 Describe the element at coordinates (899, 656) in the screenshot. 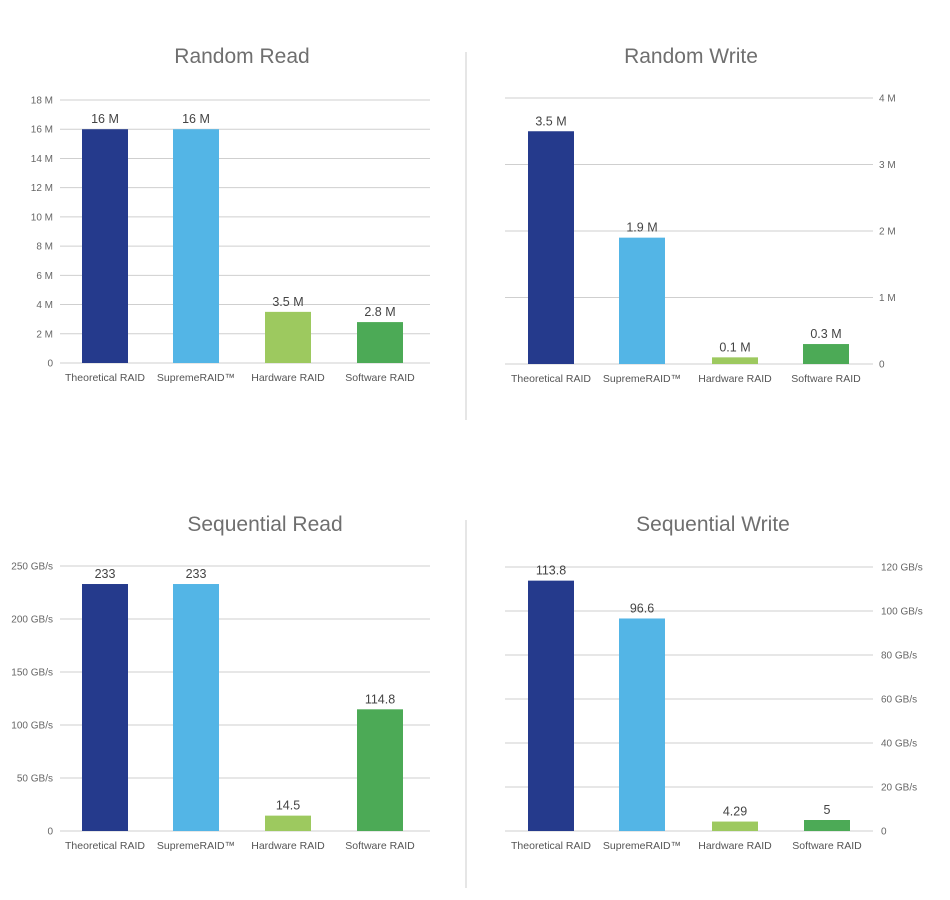

I see `sequential-write-y-tick-label: 80 GB/s` at that location.